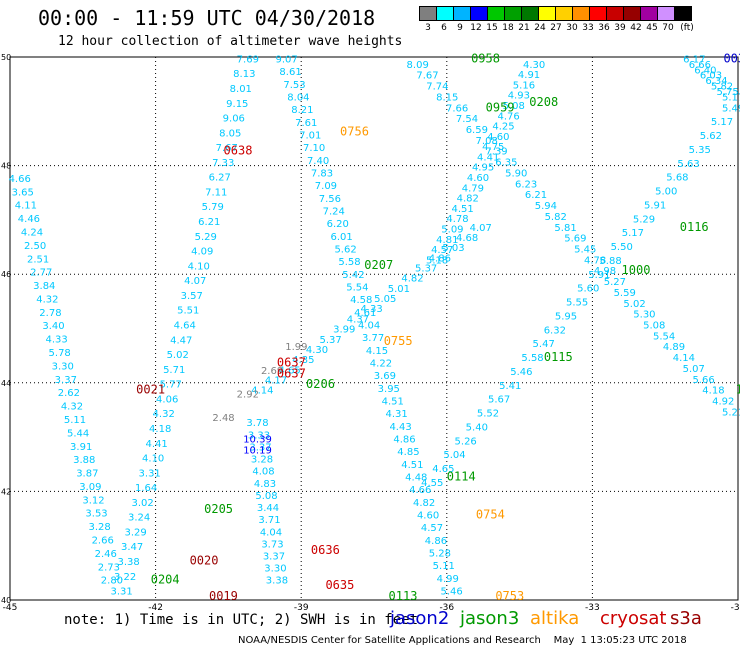  I want to click on swh-value: 4.82, so click(424, 503).